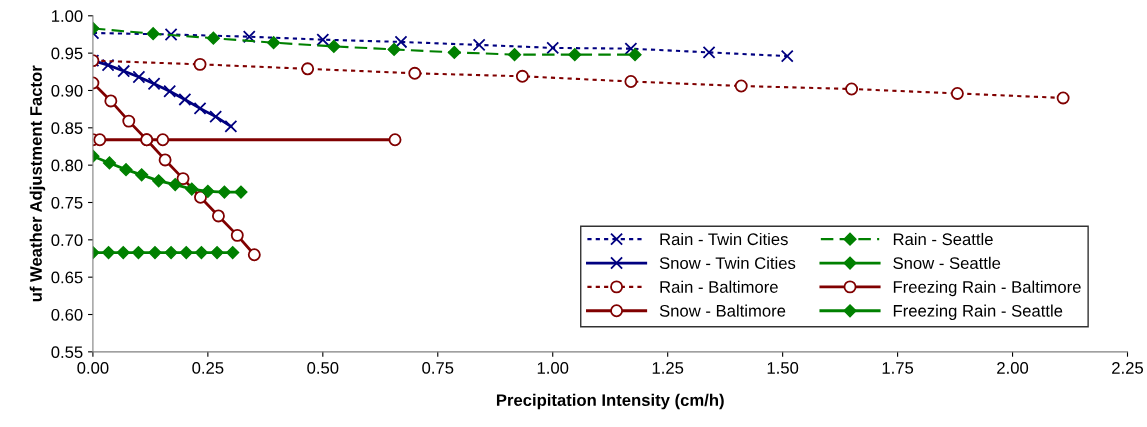 The width and height of the screenshot is (1147, 427). What do you see at coordinates (93, 368) in the screenshot?
I see `x-tick-label: 0.00` at bounding box center [93, 368].